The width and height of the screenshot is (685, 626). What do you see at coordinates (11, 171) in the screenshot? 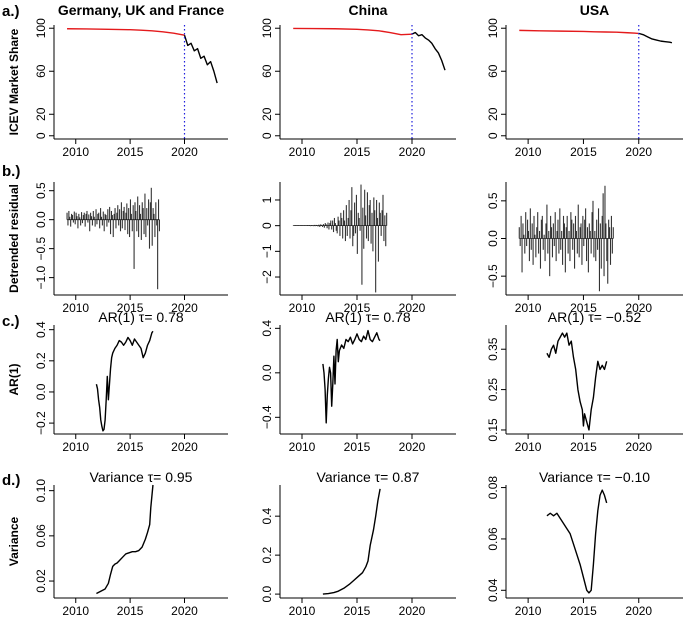
I see `row-label-b: b.)` at bounding box center [11, 171].